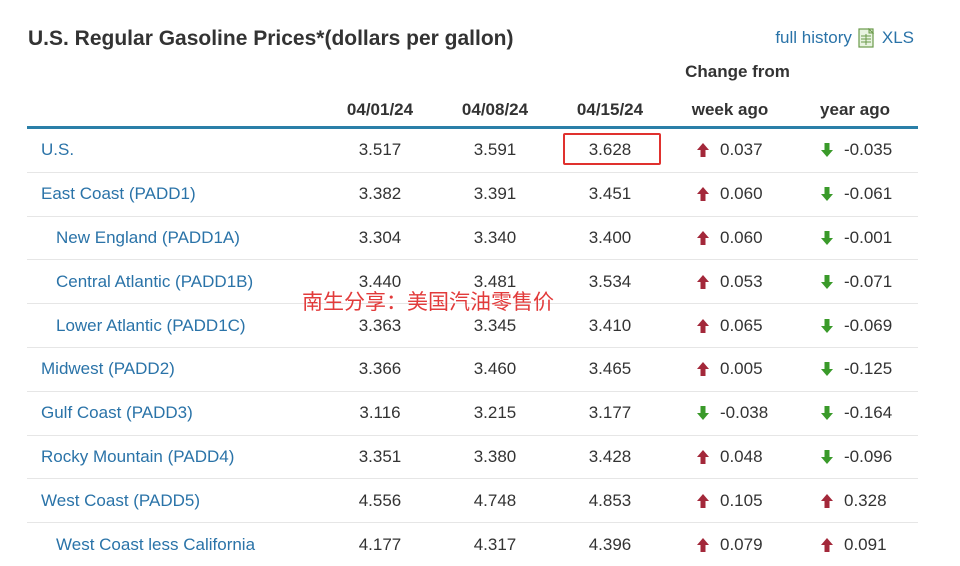  I want to click on week-change-cell: 0.053, so click(729, 281).